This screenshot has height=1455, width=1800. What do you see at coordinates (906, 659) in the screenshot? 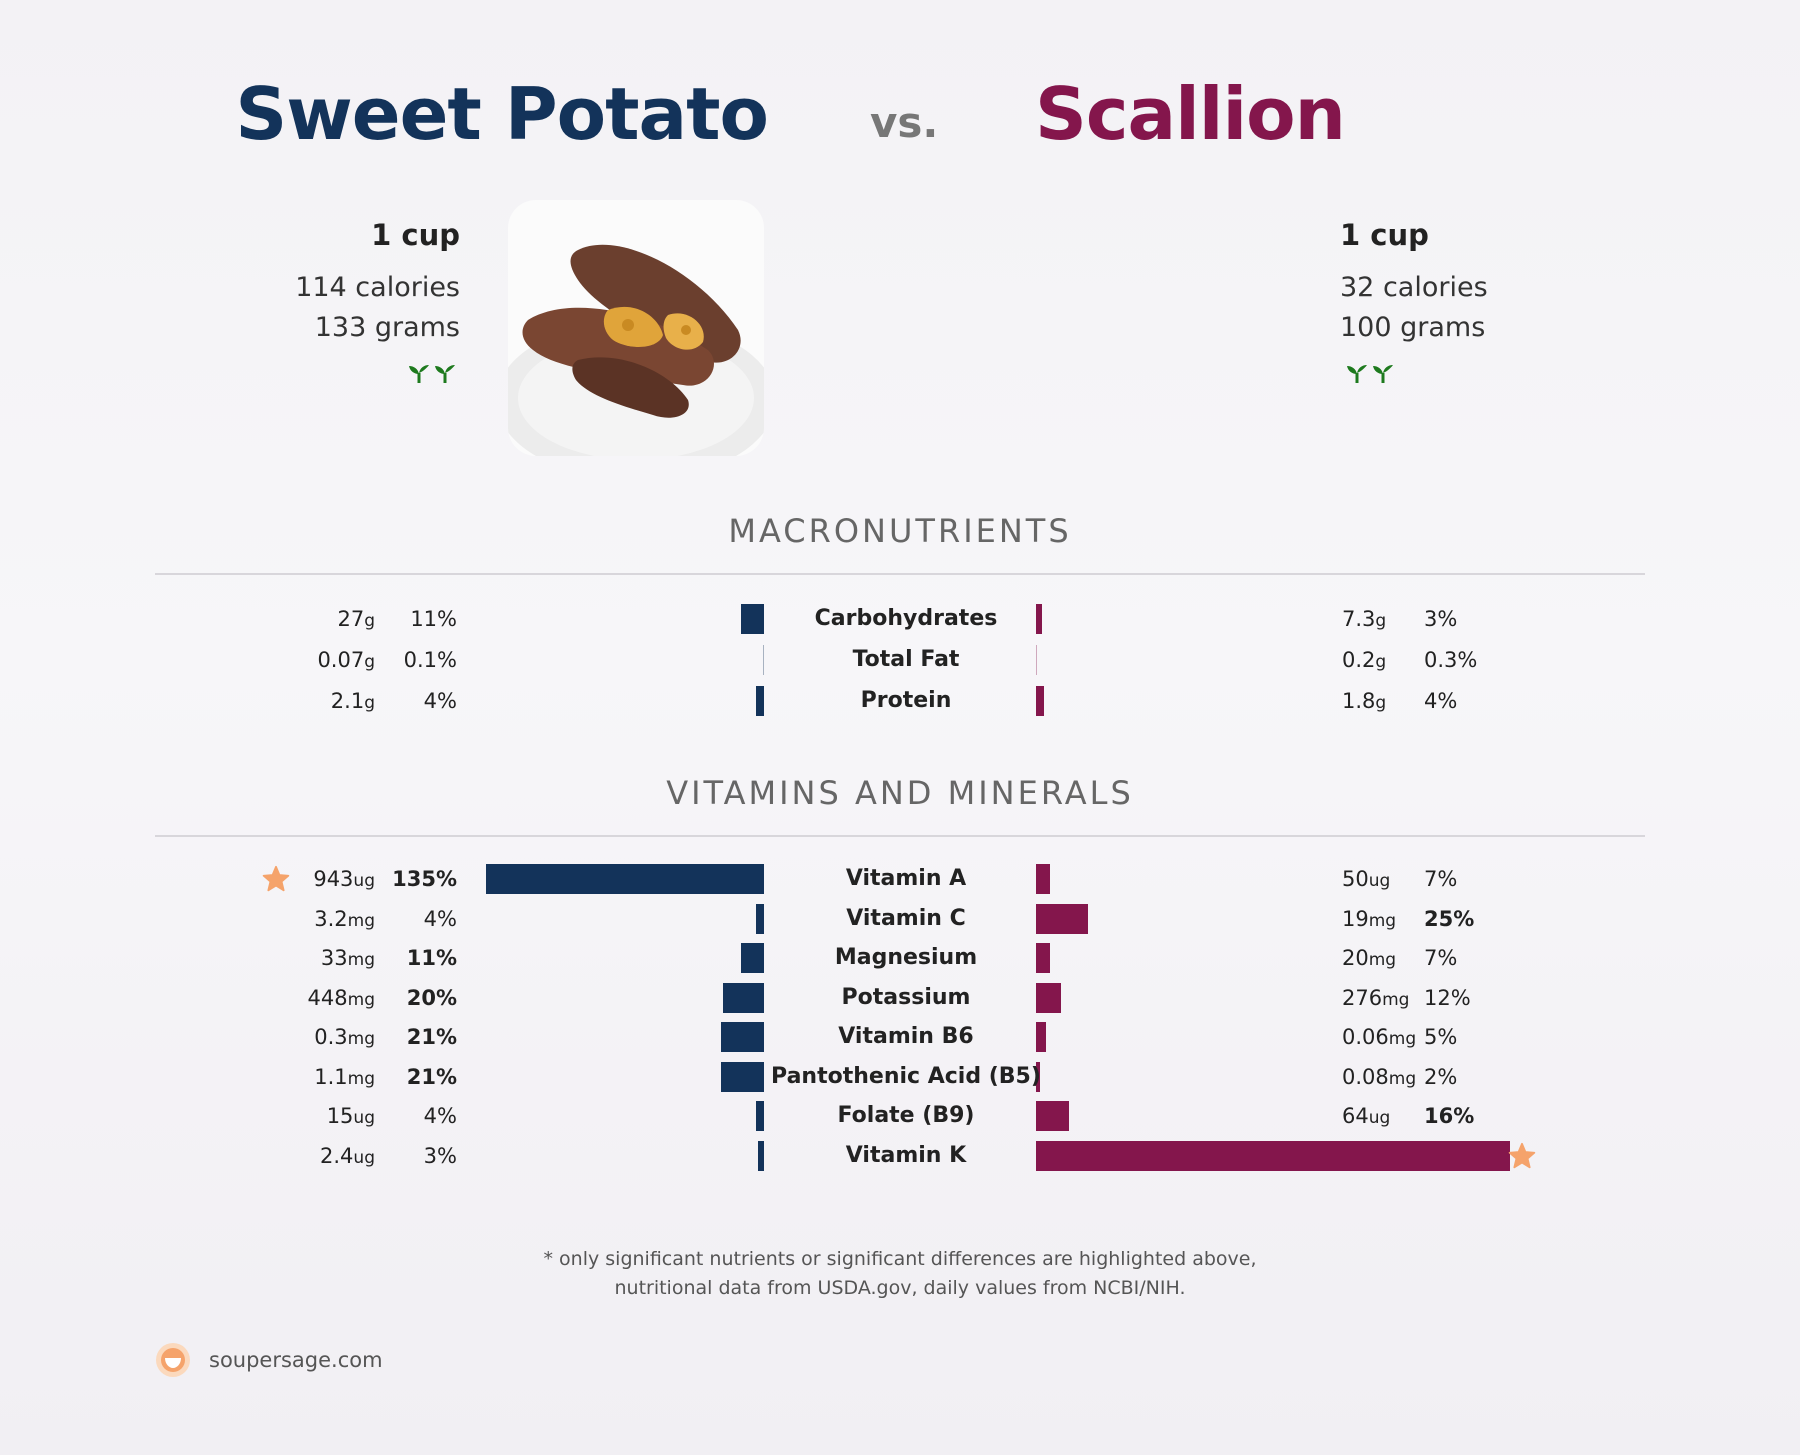
I see `nutrient-name: Total Fat` at bounding box center [906, 659].